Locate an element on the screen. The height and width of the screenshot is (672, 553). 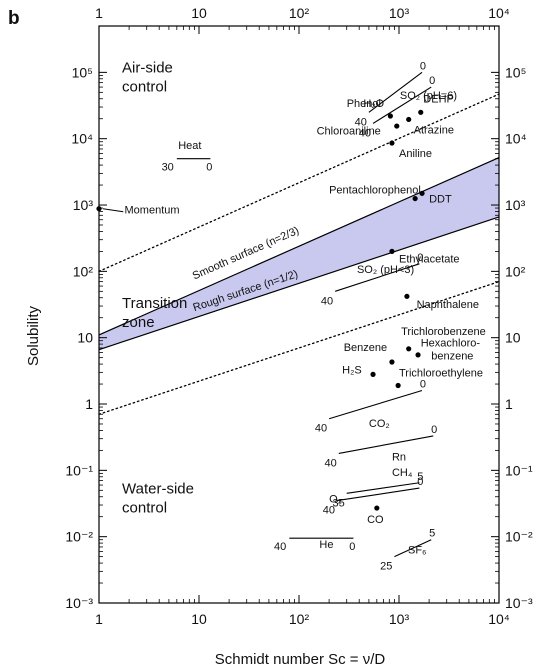
range-end-label-he: 0 is located at coordinates (352, 547).